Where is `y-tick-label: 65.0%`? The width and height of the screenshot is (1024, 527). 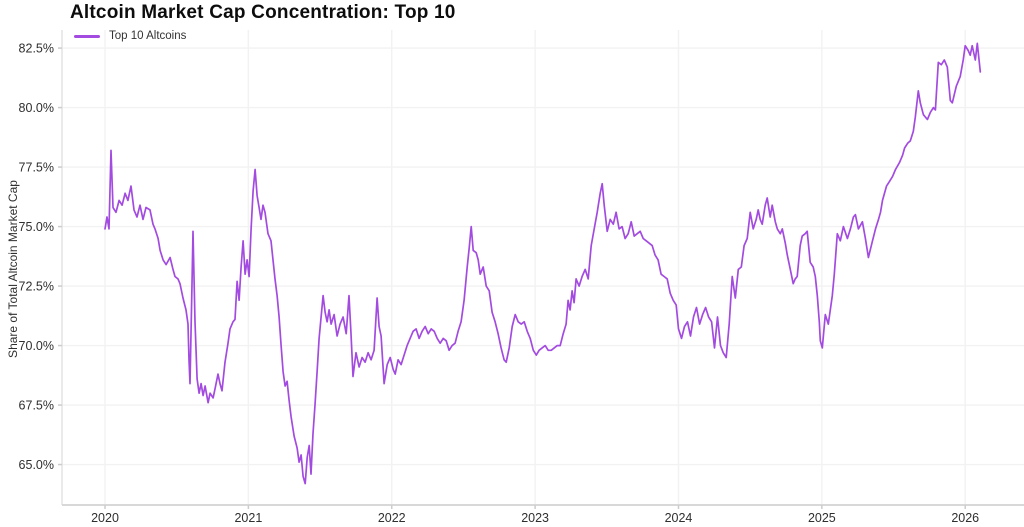 y-tick-label: 65.0% is located at coordinates (36, 465).